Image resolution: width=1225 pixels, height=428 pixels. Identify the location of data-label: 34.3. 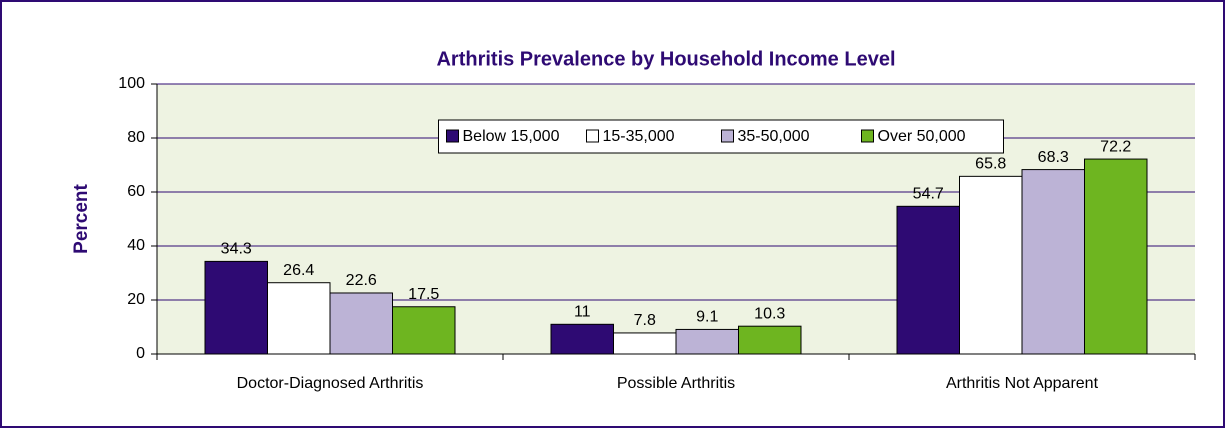
(236, 249).